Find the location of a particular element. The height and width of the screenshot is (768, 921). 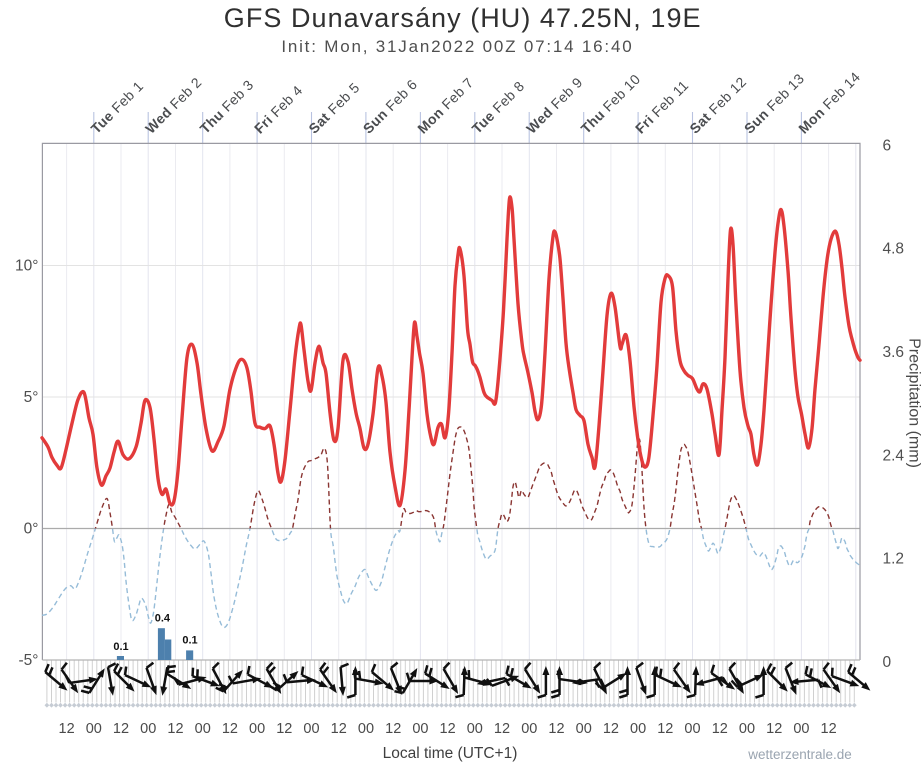

svg-text: Precipitation (mm) is located at coordinates (913, 403).